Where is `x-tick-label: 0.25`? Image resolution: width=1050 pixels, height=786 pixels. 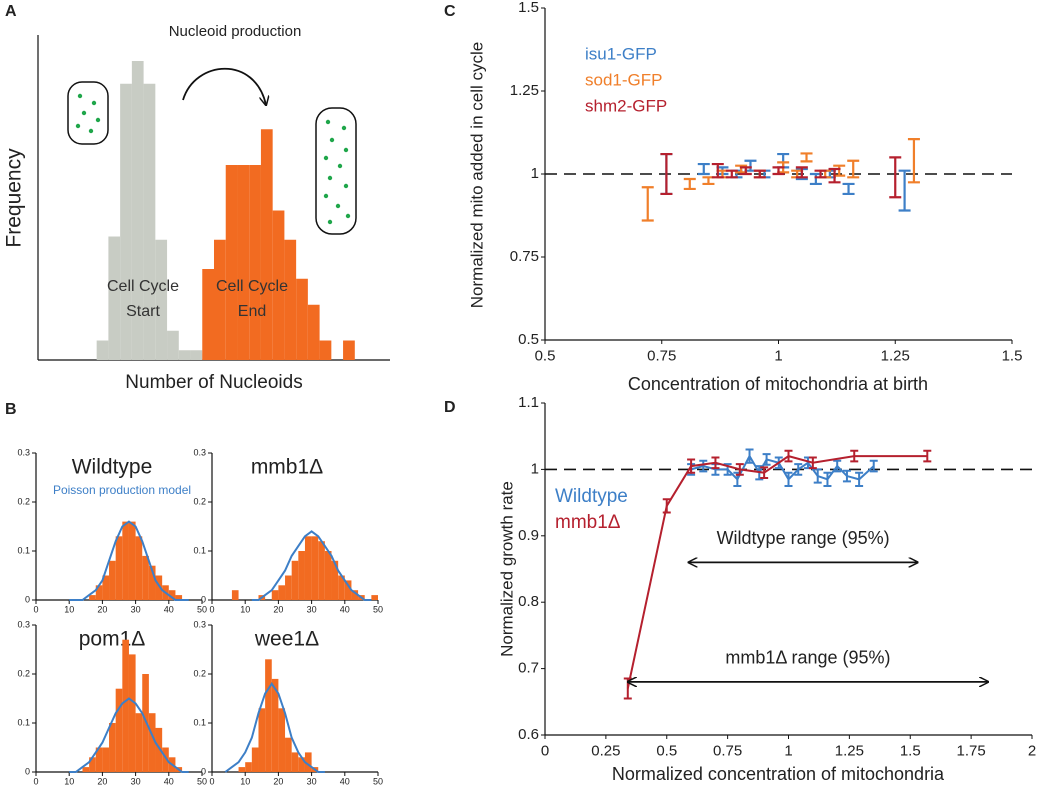 x-tick-label: 0.25 is located at coordinates (605, 750).